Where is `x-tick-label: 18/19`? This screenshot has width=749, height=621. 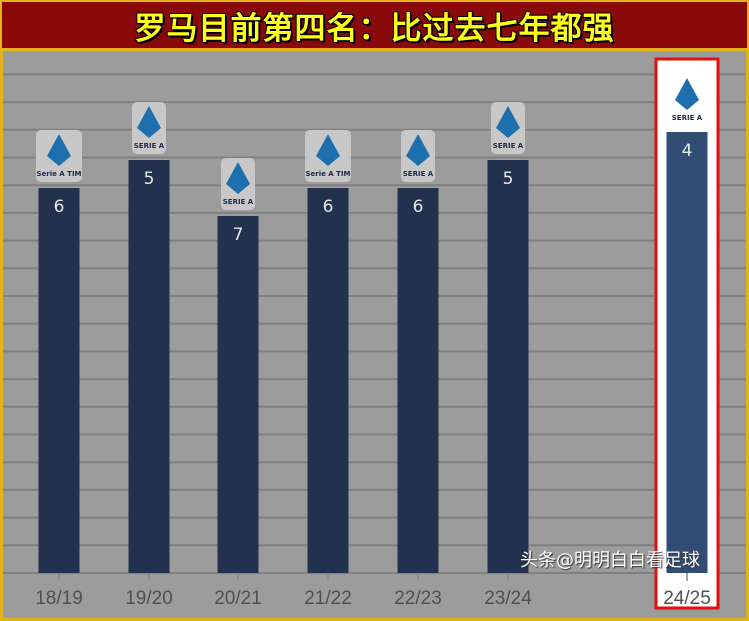
x-tick-label: 18/19 is located at coordinates (59, 598).